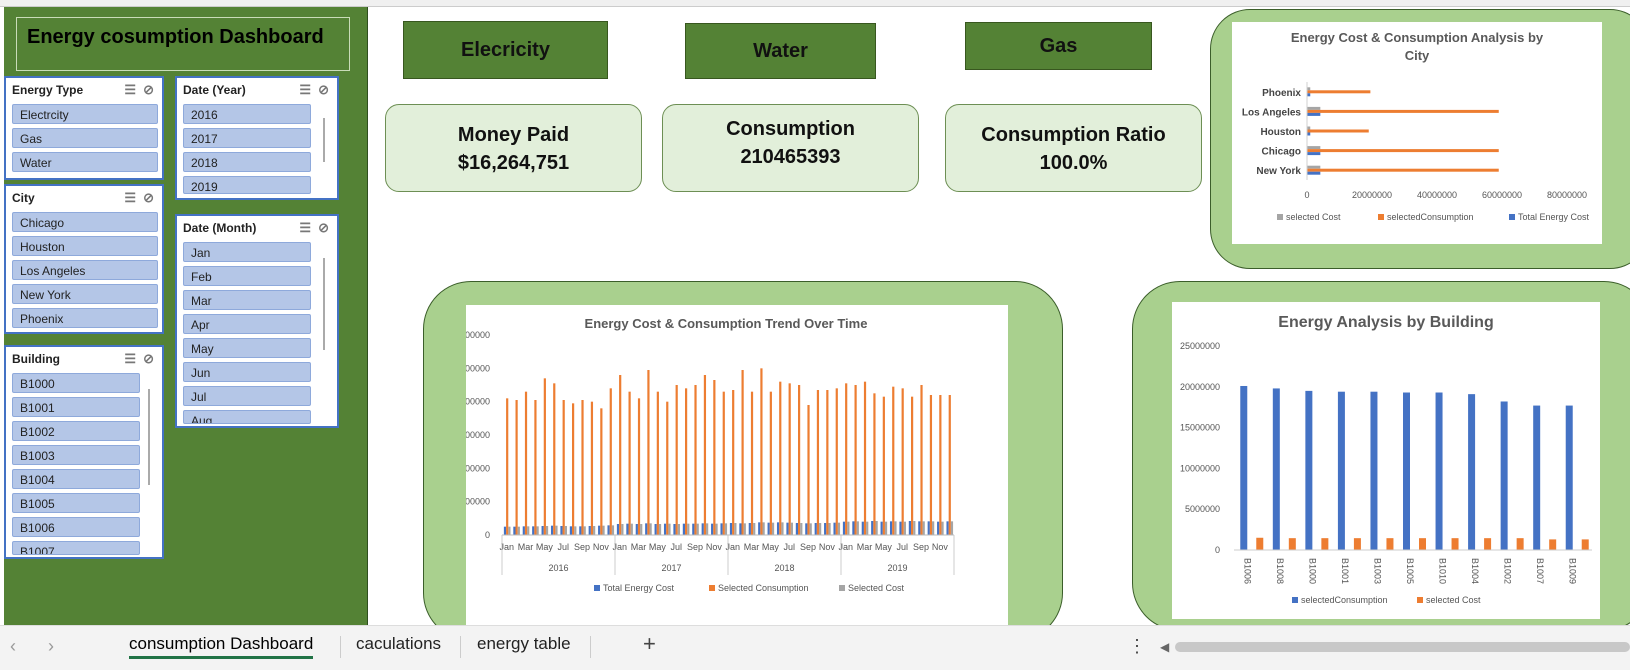 Image resolution: width=1630 pixels, height=670 pixels. What do you see at coordinates (85, 246) in the screenshot?
I see `slicer-item: Houston` at bounding box center [85, 246].